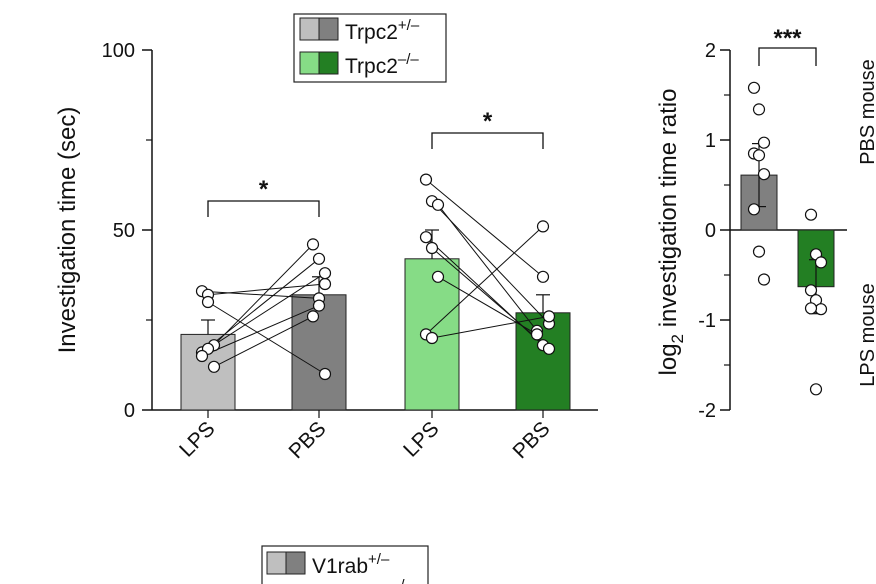 Image resolution: width=876 pixels, height=584 pixels. I want to click on ratio-y-tick-label: -2, so click(707, 411).